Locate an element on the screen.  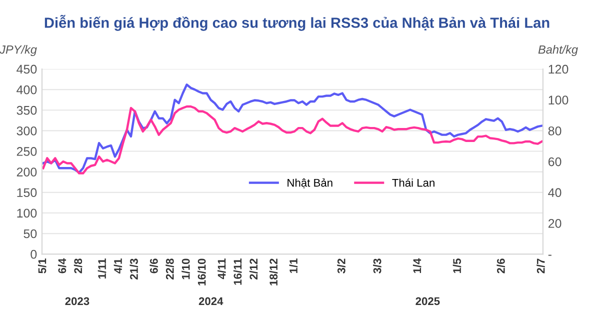
x-tick-label: 2/8 is located at coordinates (78, 266).